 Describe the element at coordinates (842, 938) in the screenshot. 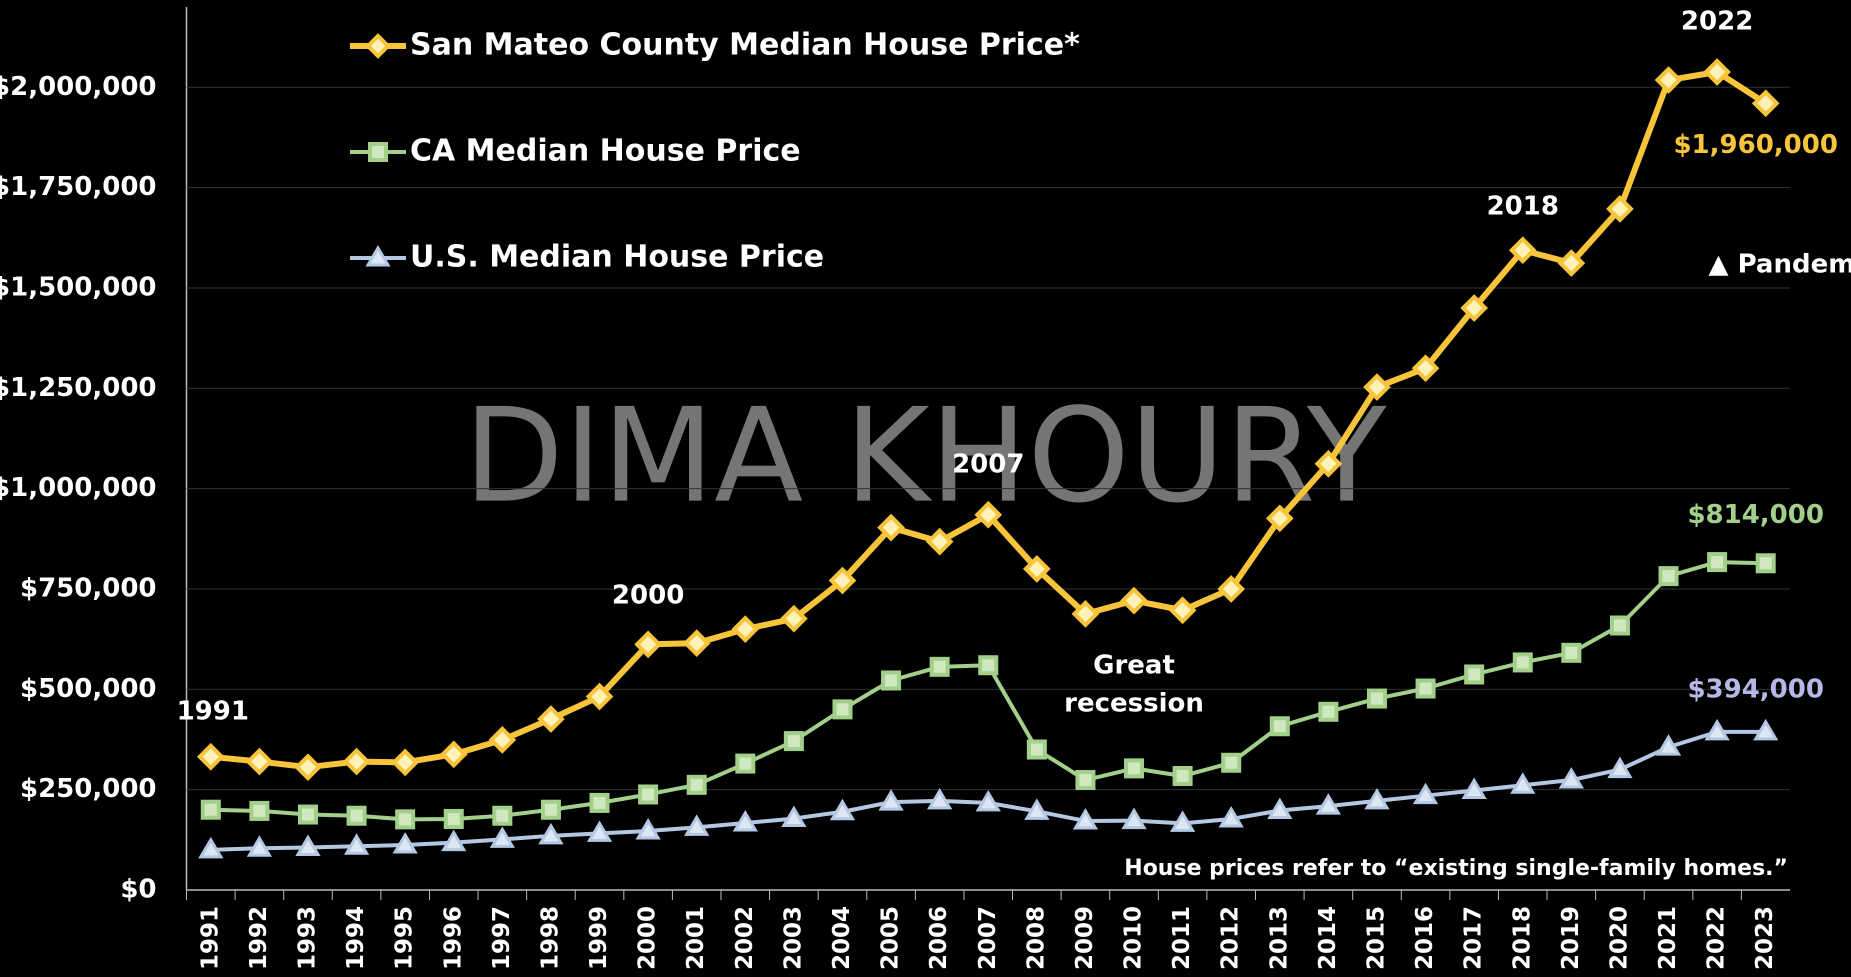

I see `x-tick-label: 2004` at that location.